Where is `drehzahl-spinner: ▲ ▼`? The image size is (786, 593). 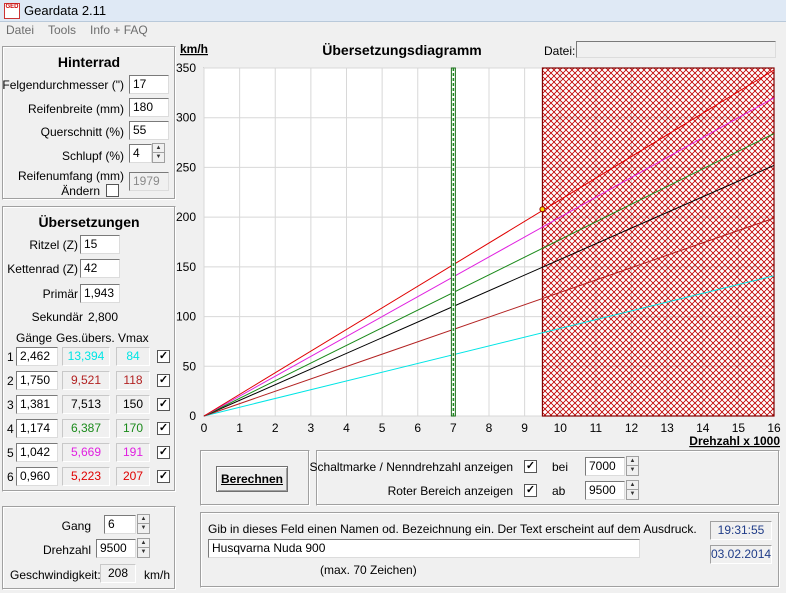
drehzahl-spinner: ▲ ▼ is located at coordinates (143, 548).